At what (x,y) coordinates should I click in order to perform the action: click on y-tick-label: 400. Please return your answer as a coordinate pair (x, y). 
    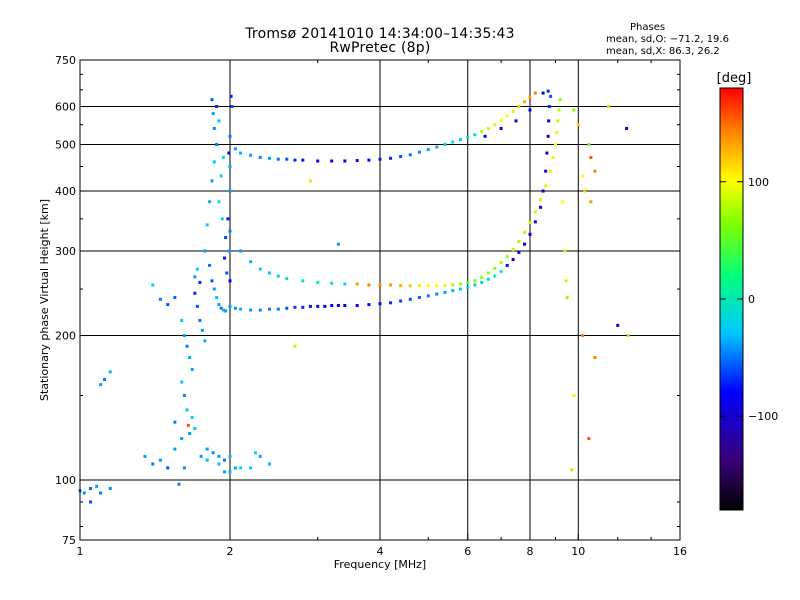
    Looking at the image, I should click on (65, 191).